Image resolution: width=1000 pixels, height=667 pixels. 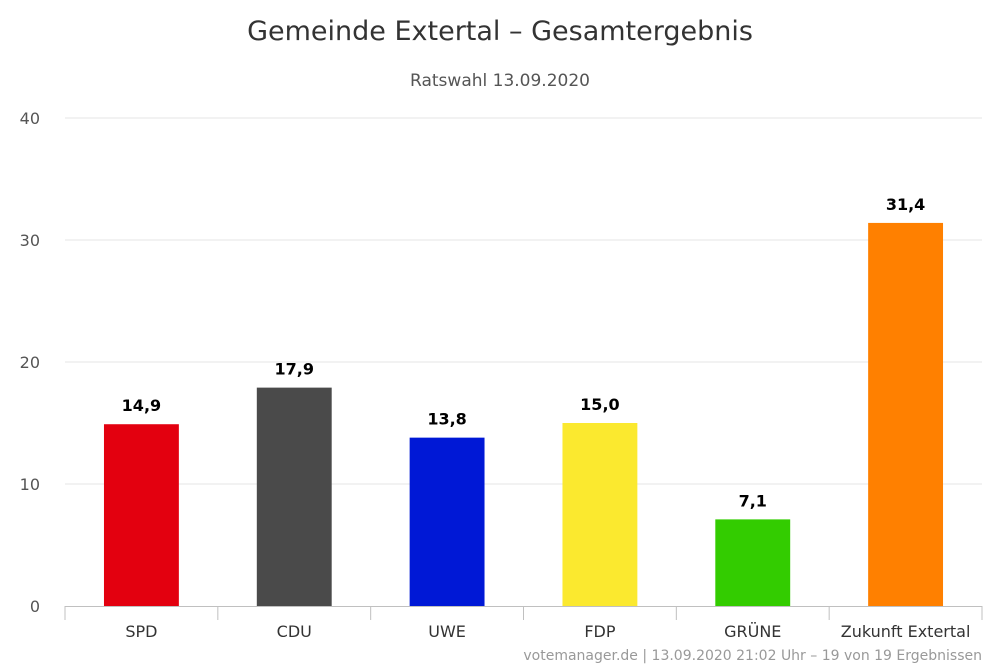 What do you see at coordinates (906, 631) in the screenshot?
I see `x-category-label: Zukunft Extertal` at bounding box center [906, 631].